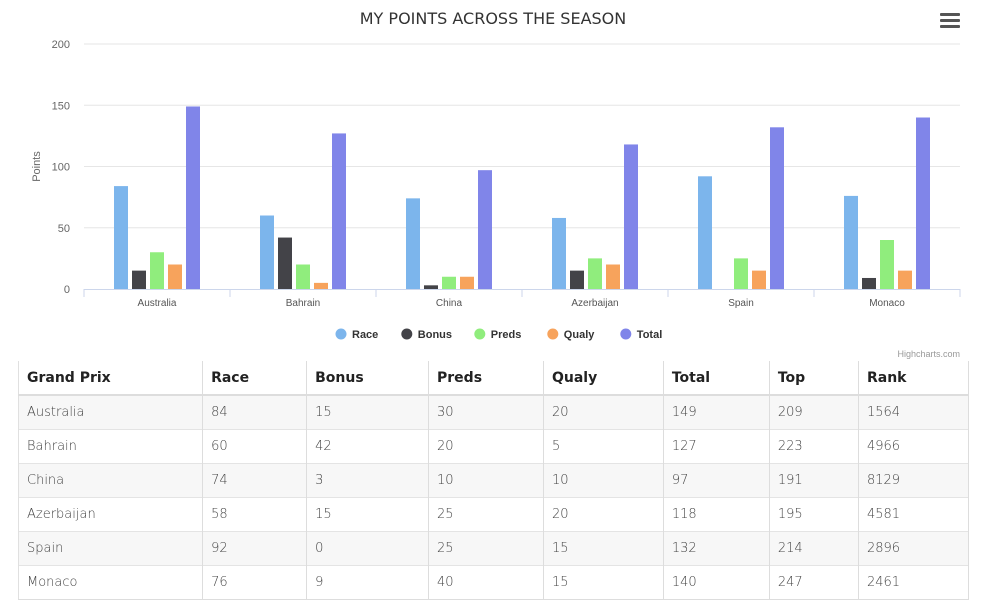 The height and width of the screenshot is (607, 986). What do you see at coordinates (506, 335) in the screenshot?
I see `legend-item-preds: Preds` at bounding box center [506, 335].